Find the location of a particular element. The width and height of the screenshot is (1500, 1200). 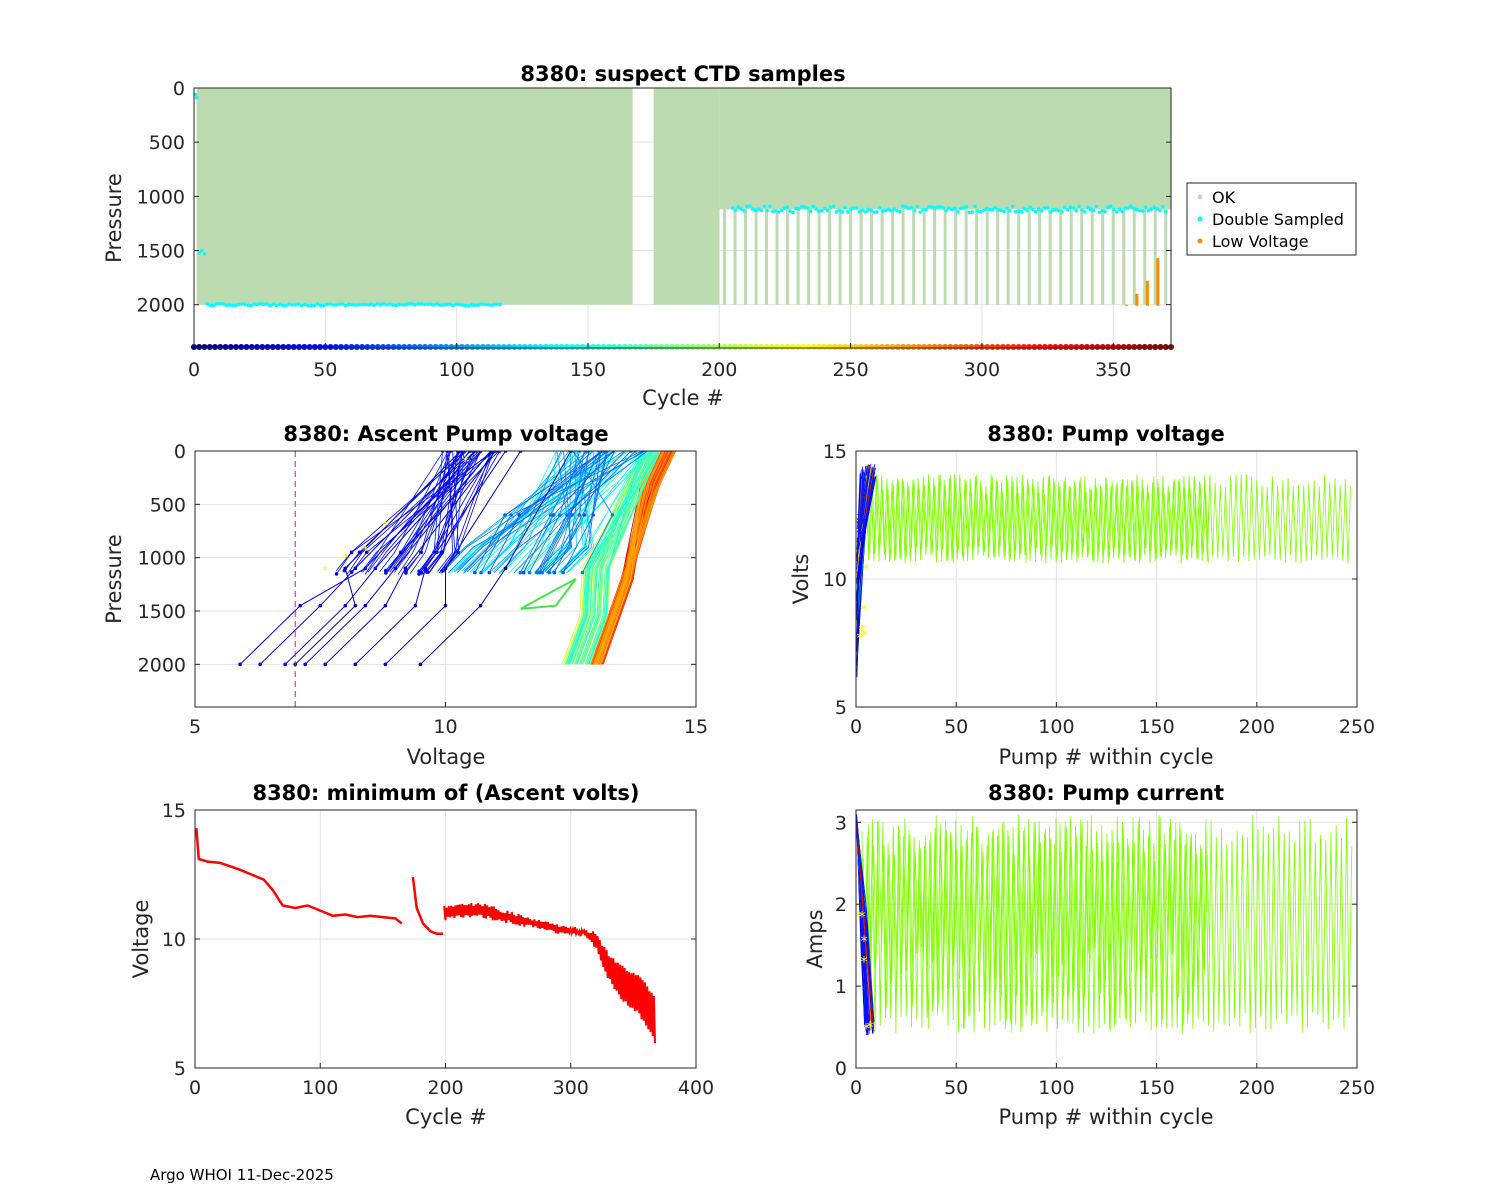

minv-ytick-label: 10 is located at coordinates (174, 940).